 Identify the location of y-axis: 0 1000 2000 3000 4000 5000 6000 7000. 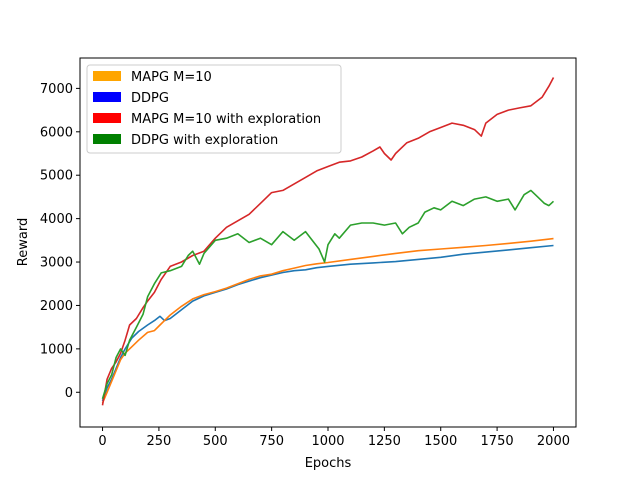
(60, 241).